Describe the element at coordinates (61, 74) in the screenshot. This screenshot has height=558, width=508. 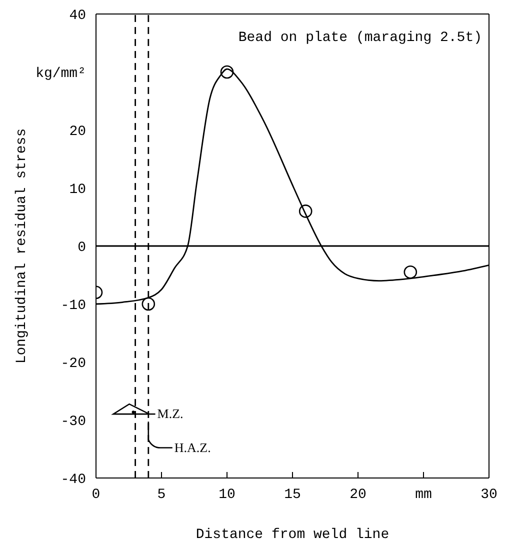
I see `y-tick-label: kg/mm²` at that location.